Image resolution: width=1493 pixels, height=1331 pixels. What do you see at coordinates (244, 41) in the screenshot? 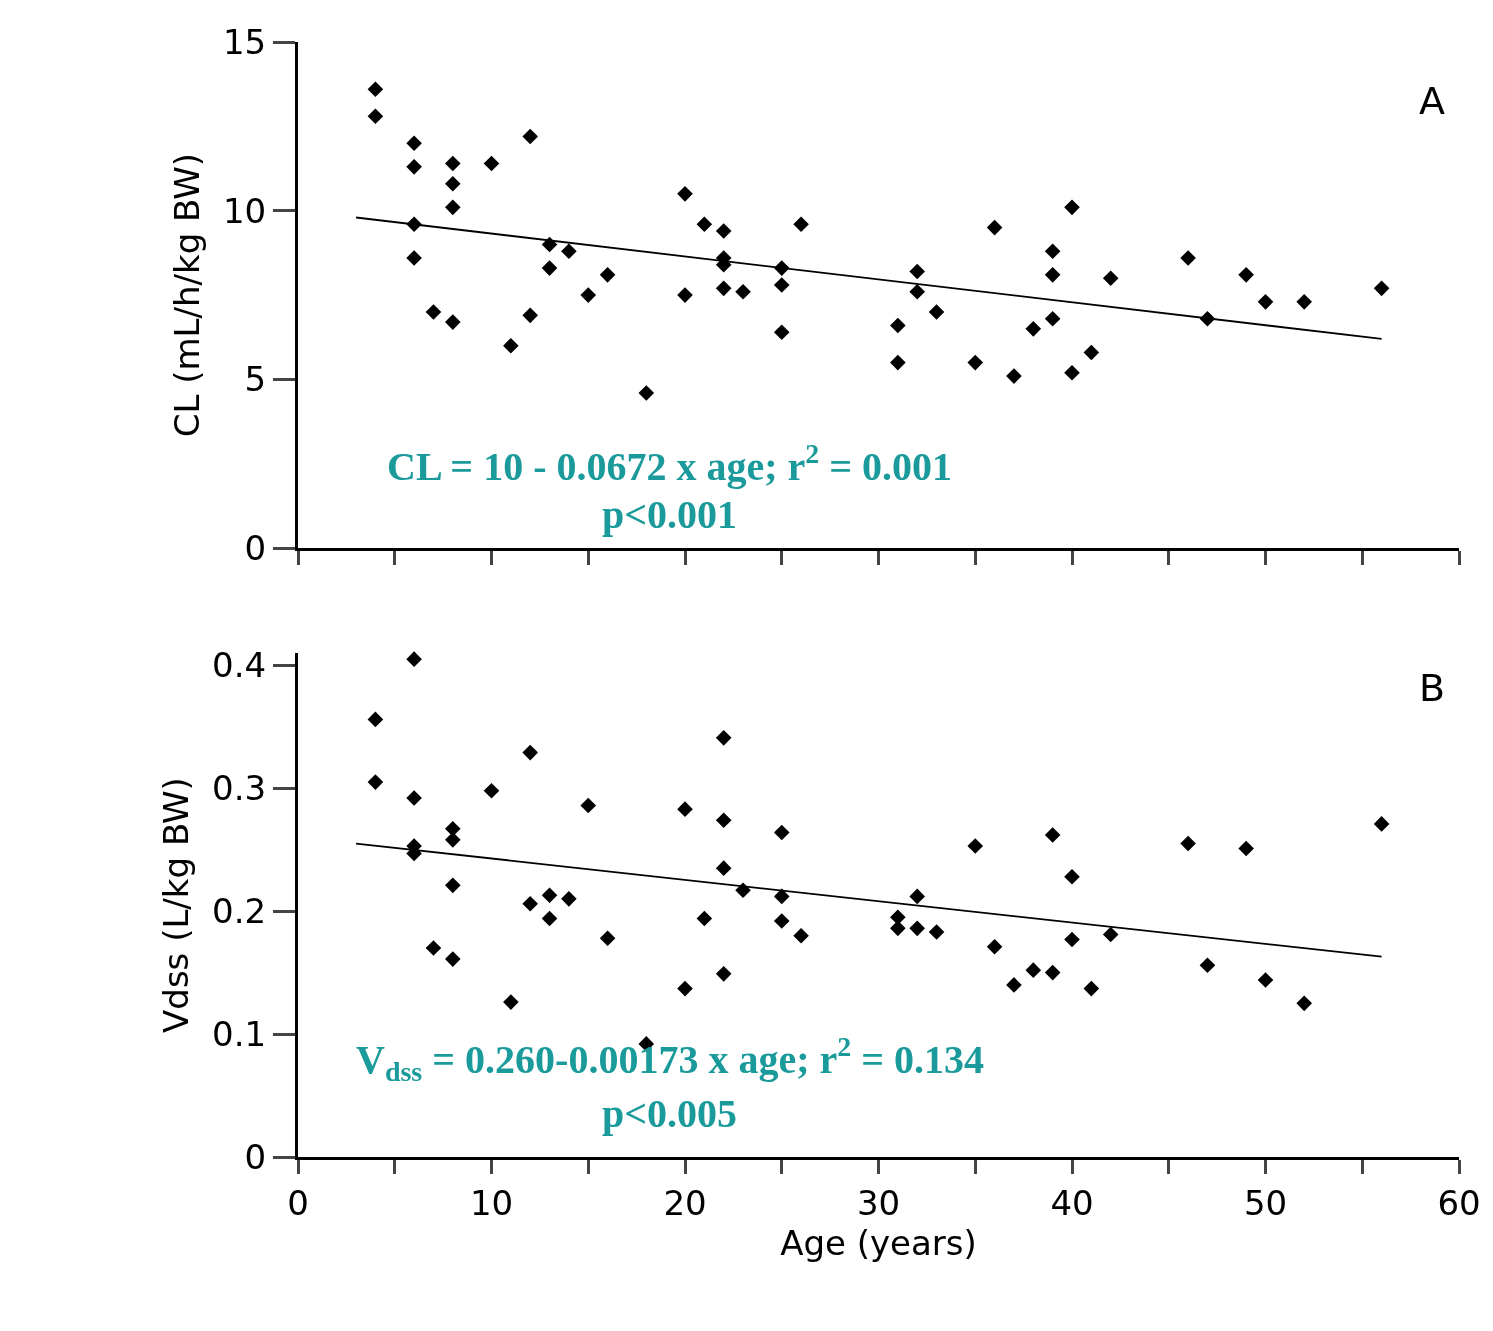
I see `y-tick-label: 15` at bounding box center [244, 41].